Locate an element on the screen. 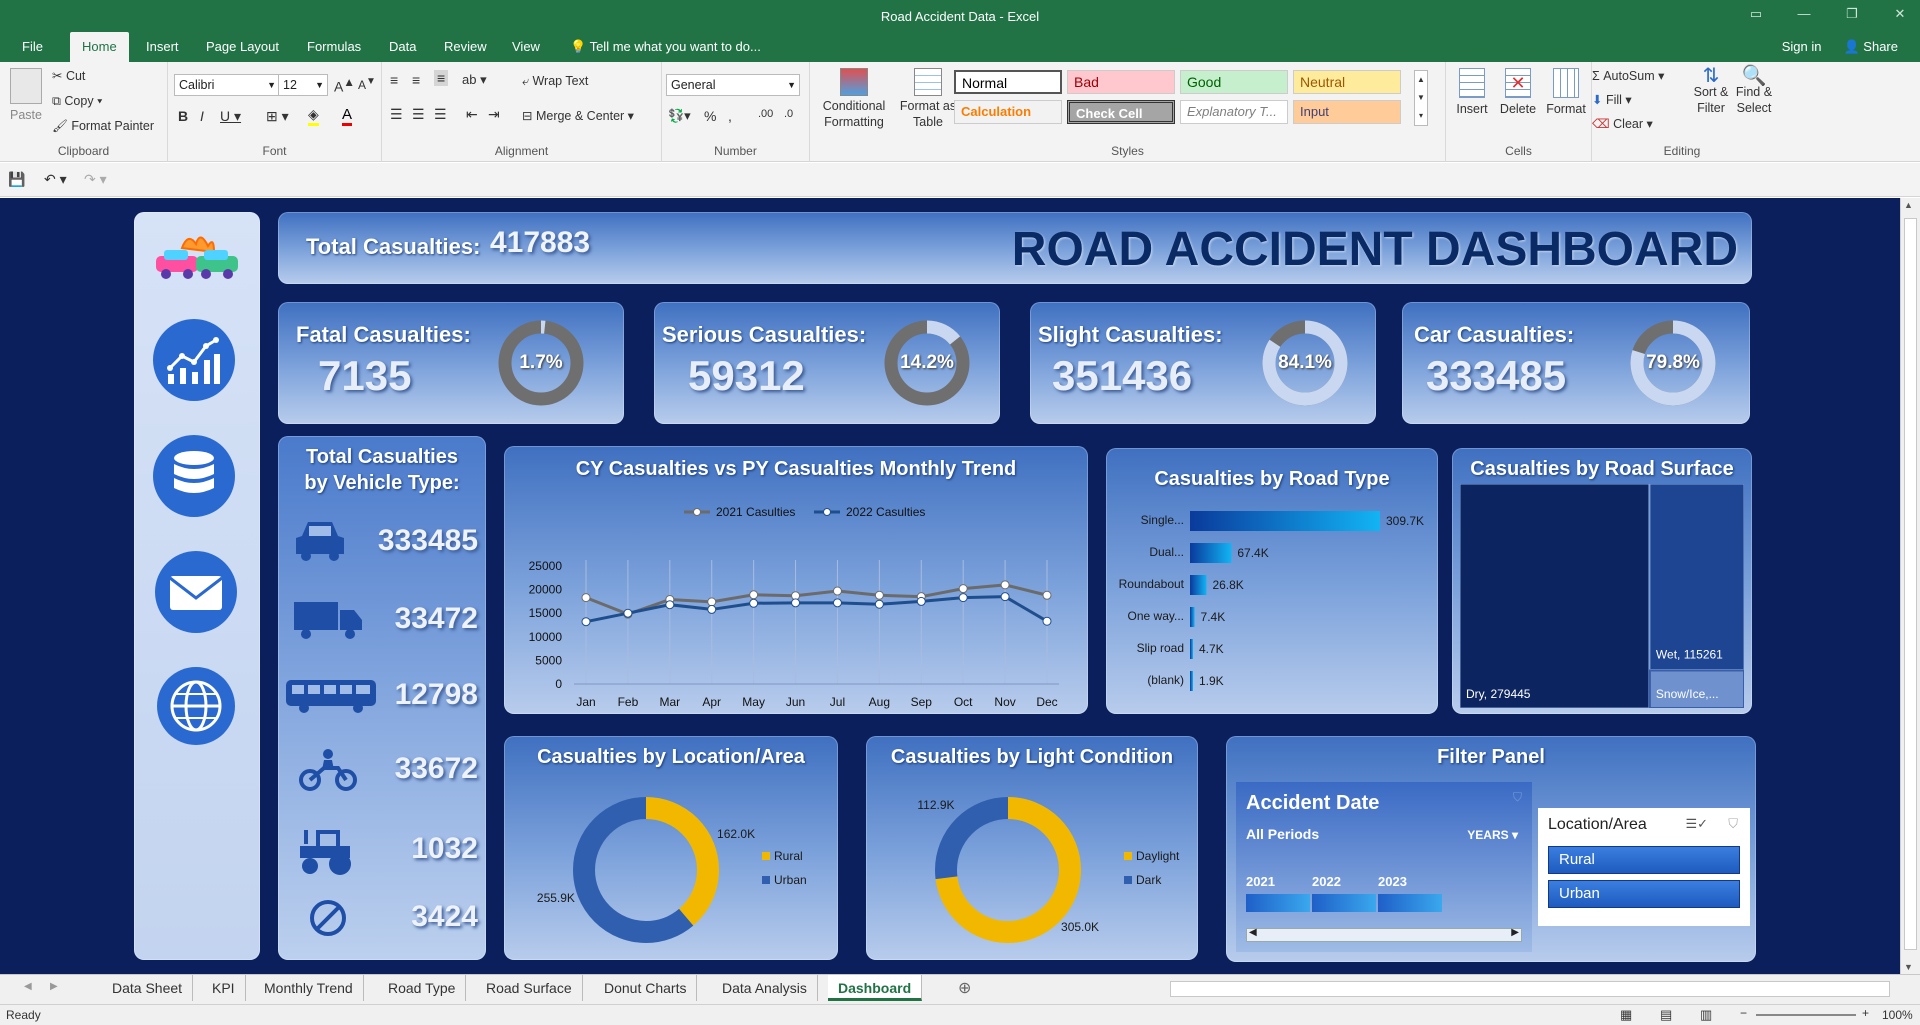 Image resolution: width=1920 pixels, height=1025 pixels. clear-button: ⌫ Clear ▾ is located at coordinates (1622, 124).